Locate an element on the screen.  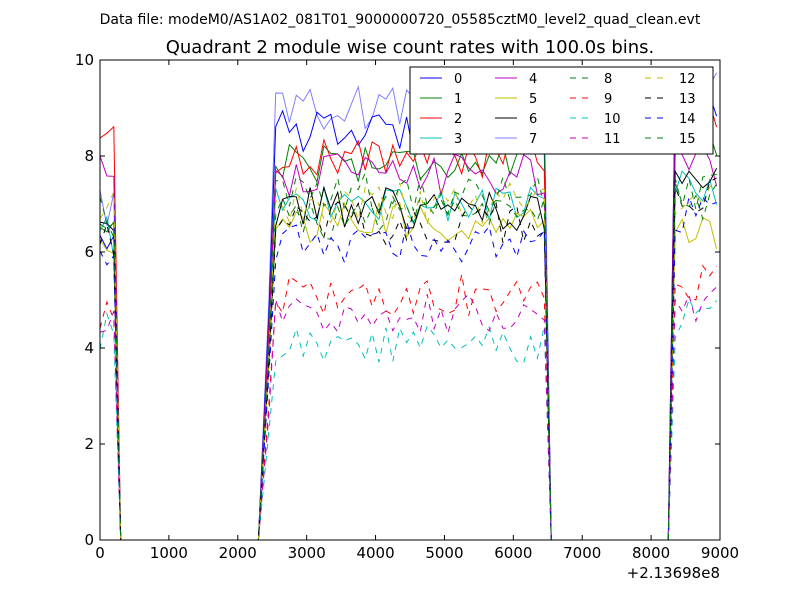
legend-label-8: 8 is located at coordinates (608, 79).